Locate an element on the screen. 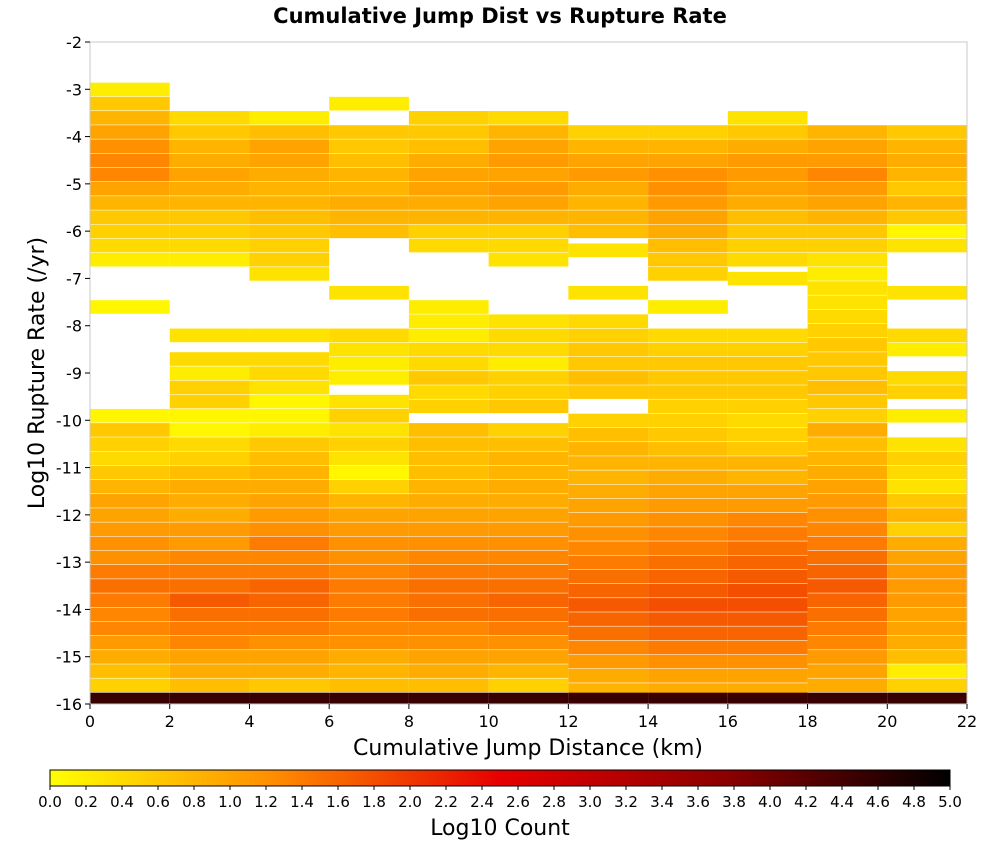 The height and width of the screenshot is (850, 1000). colorbar-tick-label: 2.2 is located at coordinates (446, 802).